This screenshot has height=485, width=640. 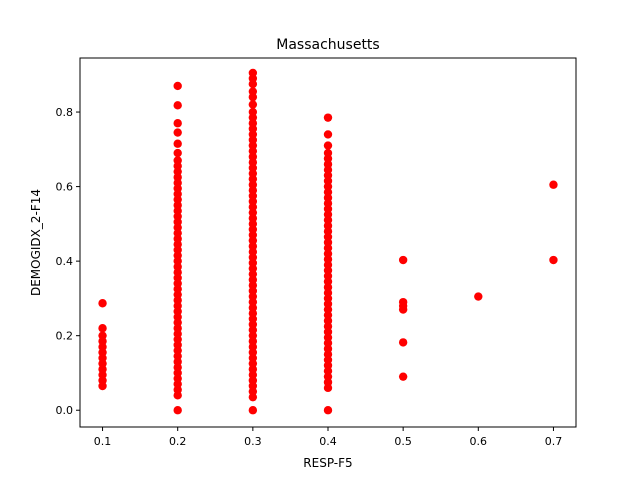 I want to click on x-tick-label: 0.4, so click(x=328, y=441).